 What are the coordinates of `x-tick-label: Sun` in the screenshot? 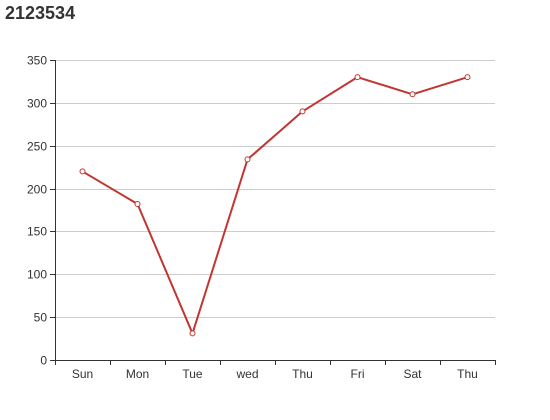 It's located at (82, 374).